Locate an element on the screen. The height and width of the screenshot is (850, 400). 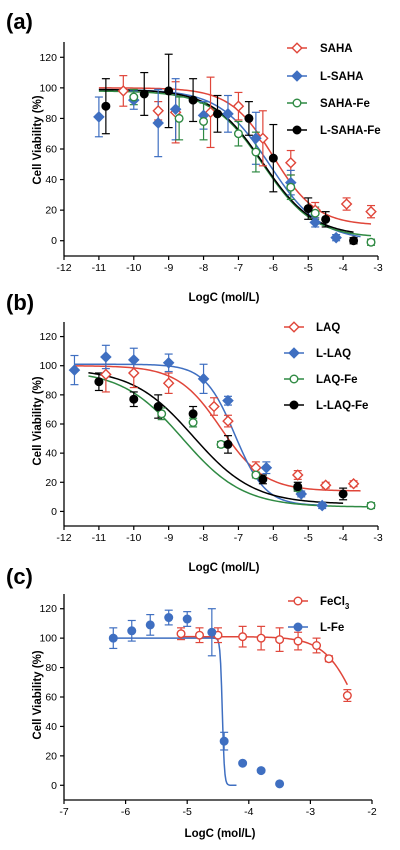
panel-c-x-axis-title: LogC (mol/L) is located at coordinates (220, 834).